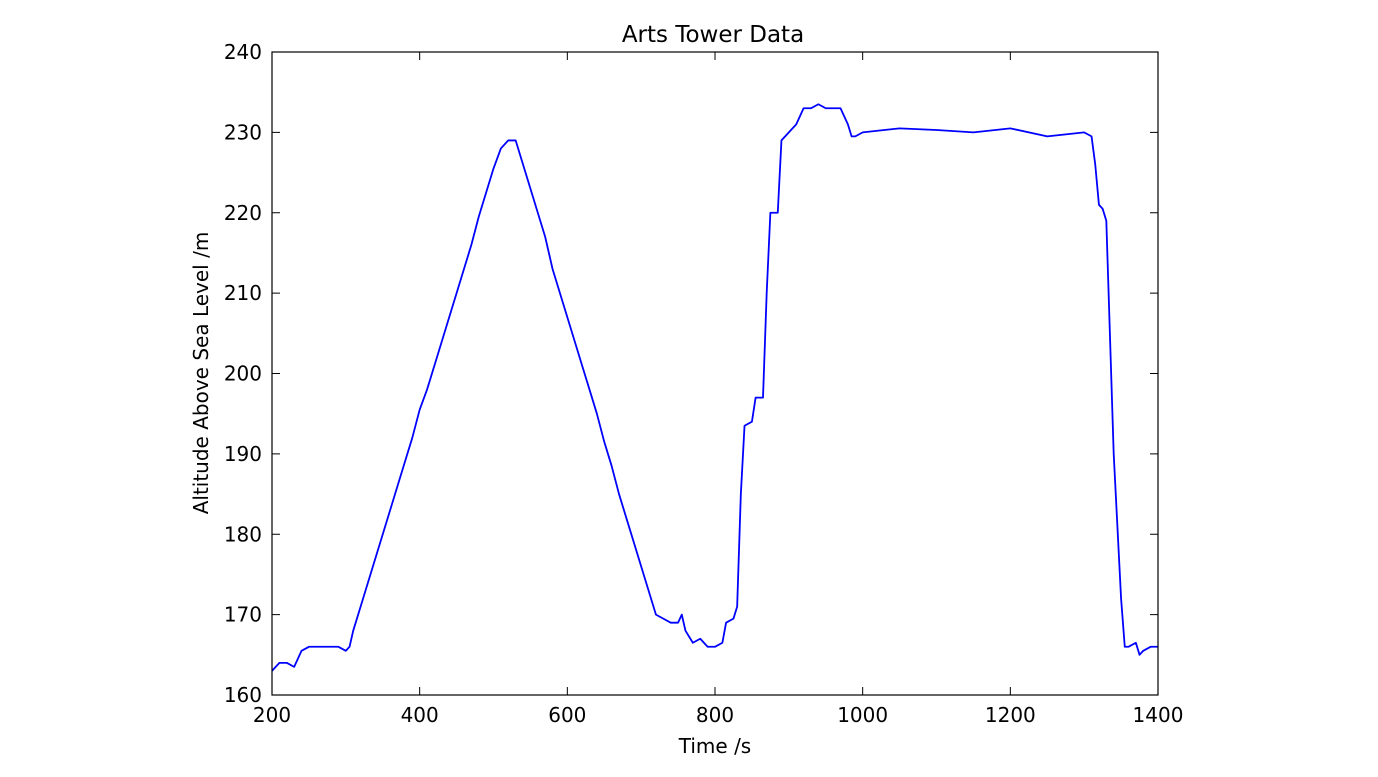 The height and width of the screenshot is (777, 1378). Describe the element at coordinates (243, 454) in the screenshot. I see `y-tick-label: 190` at that location.